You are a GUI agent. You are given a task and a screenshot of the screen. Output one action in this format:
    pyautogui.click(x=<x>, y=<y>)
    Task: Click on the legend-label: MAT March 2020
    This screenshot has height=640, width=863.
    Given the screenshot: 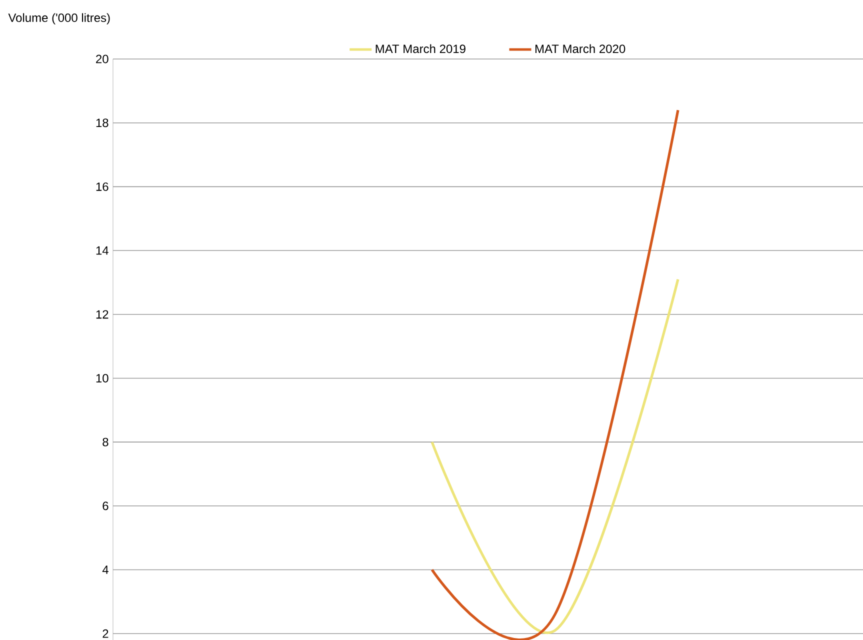 What is the action you would take?
    pyautogui.click(x=580, y=49)
    